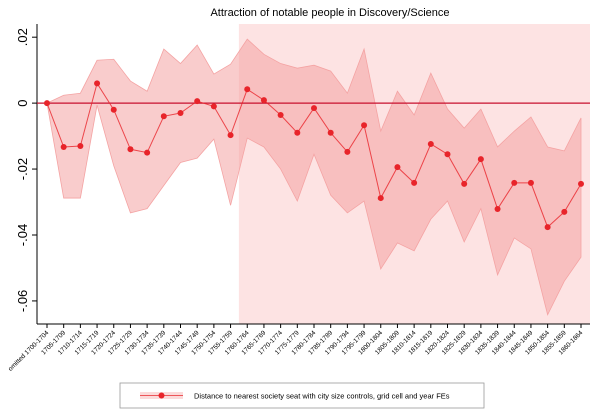  Describe the element at coordinates (22, 103) in the screenshot. I see `y-tick-label: 0` at that location.